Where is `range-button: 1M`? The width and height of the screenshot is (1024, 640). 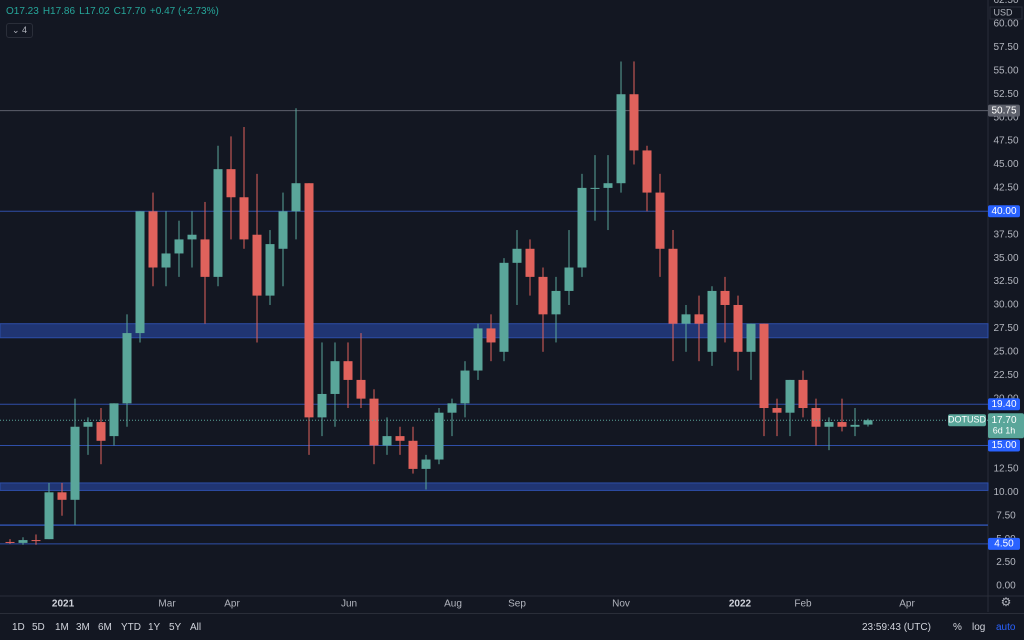 range-button: 1M is located at coordinates (62, 627).